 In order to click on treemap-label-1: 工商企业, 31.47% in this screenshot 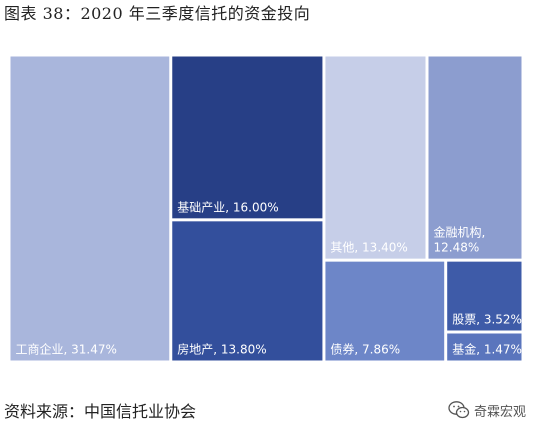, I will do `click(66, 349)`.